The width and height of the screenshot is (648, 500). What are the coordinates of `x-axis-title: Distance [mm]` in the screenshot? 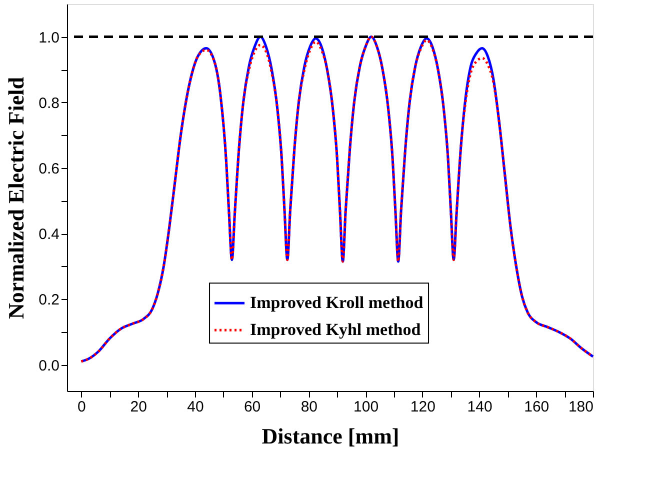 It's located at (331, 436).